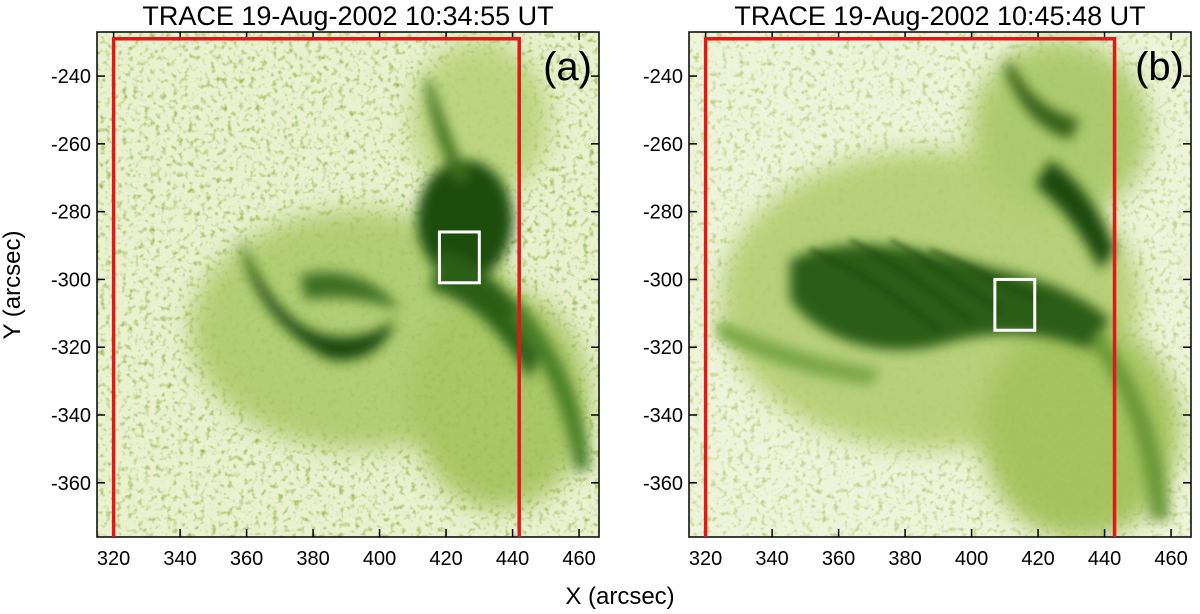 This screenshot has height=614, width=1200. What do you see at coordinates (567, 67) in the screenshot?
I see `panel-a-label: (a)` at bounding box center [567, 67].